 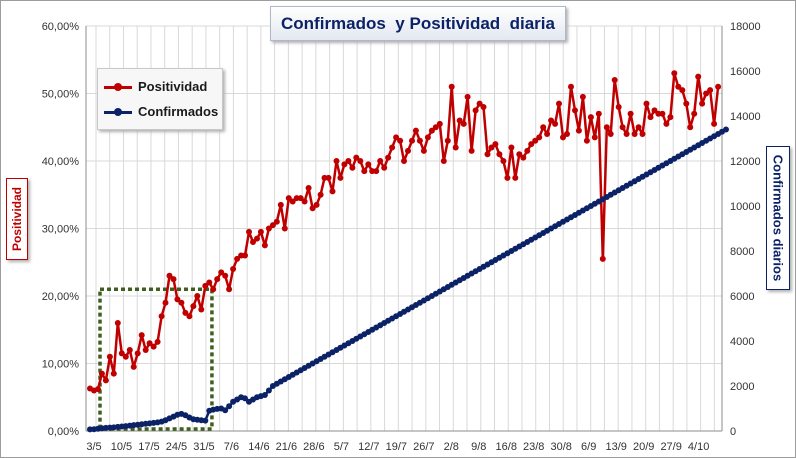 I want to click on x-tick-label: 20/9, so click(x=643, y=447).